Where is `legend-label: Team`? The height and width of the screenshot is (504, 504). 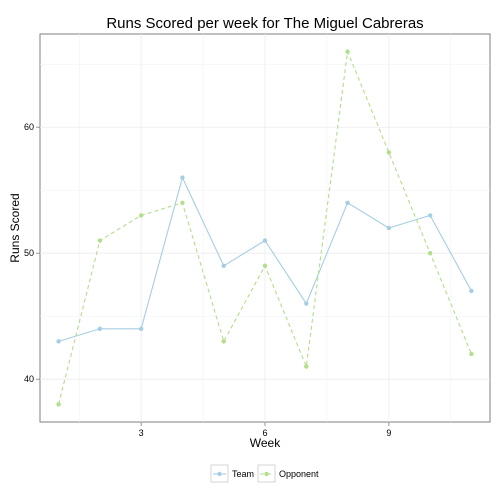
legend-label: Team is located at coordinates (243, 474).